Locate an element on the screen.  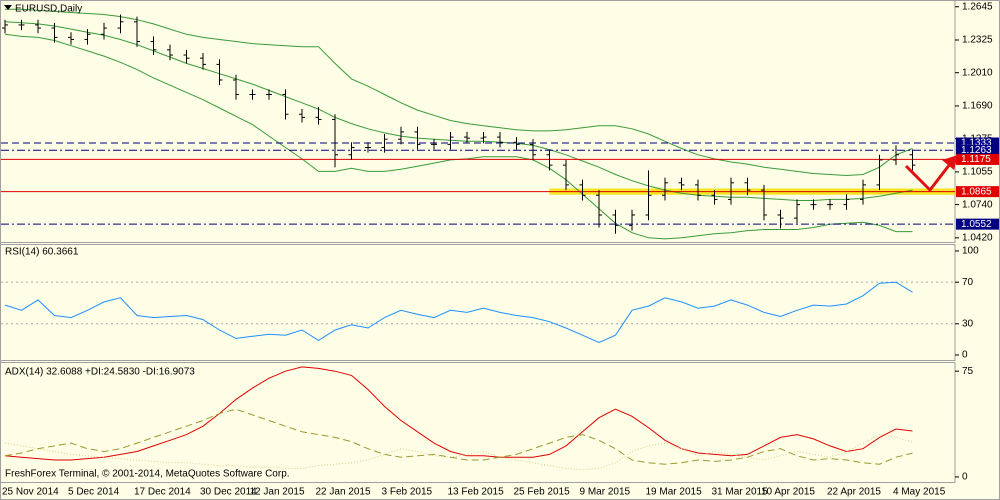
y-tick-label: 1.1055 is located at coordinates (977, 172).